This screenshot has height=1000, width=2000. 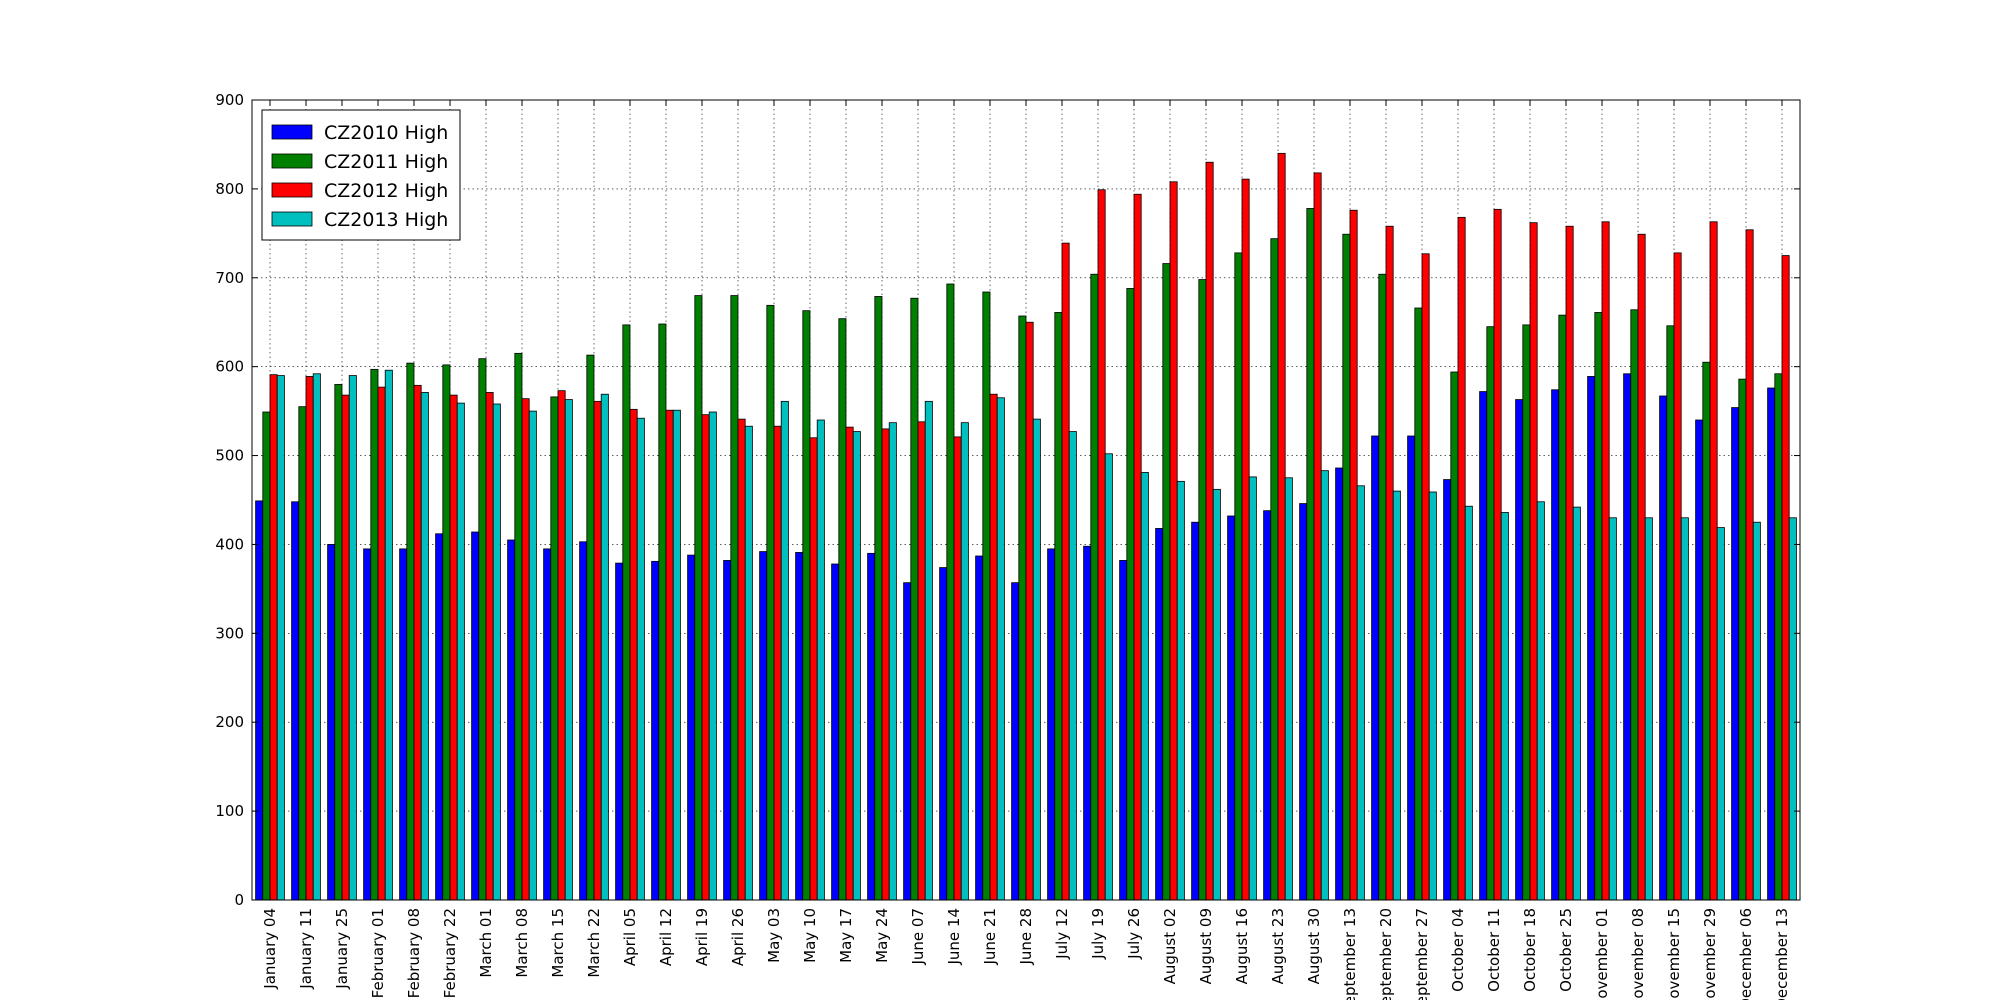 What do you see at coordinates (1278, 946) in the screenshot?
I see `x-tick-label: August 23` at bounding box center [1278, 946].